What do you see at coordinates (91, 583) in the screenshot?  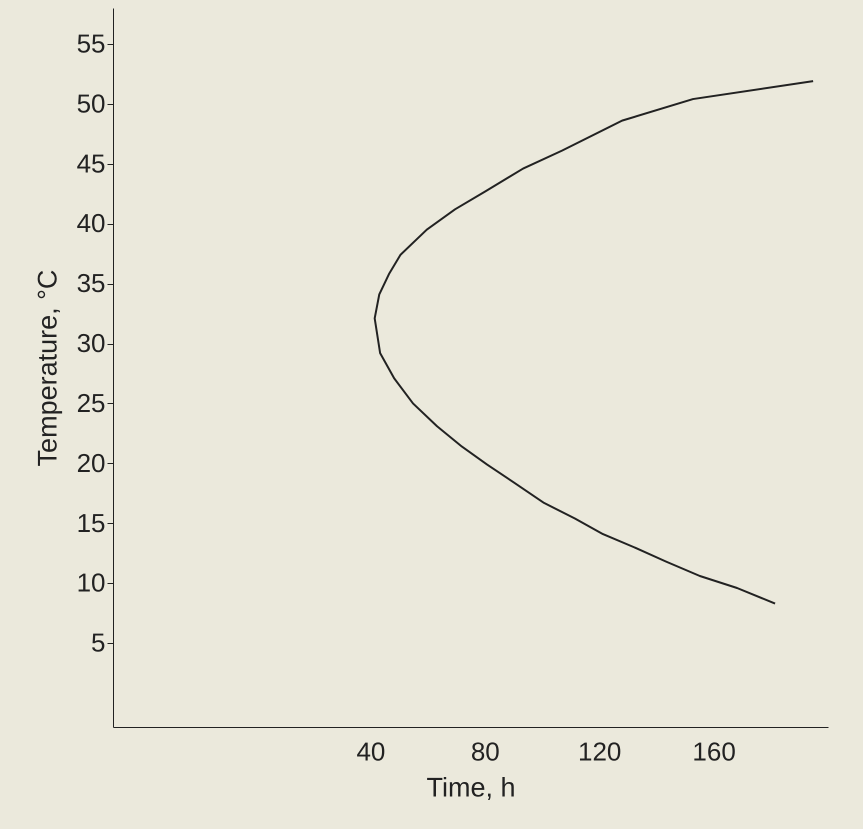 I see `y-tick-label: 10` at bounding box center [91, 583].